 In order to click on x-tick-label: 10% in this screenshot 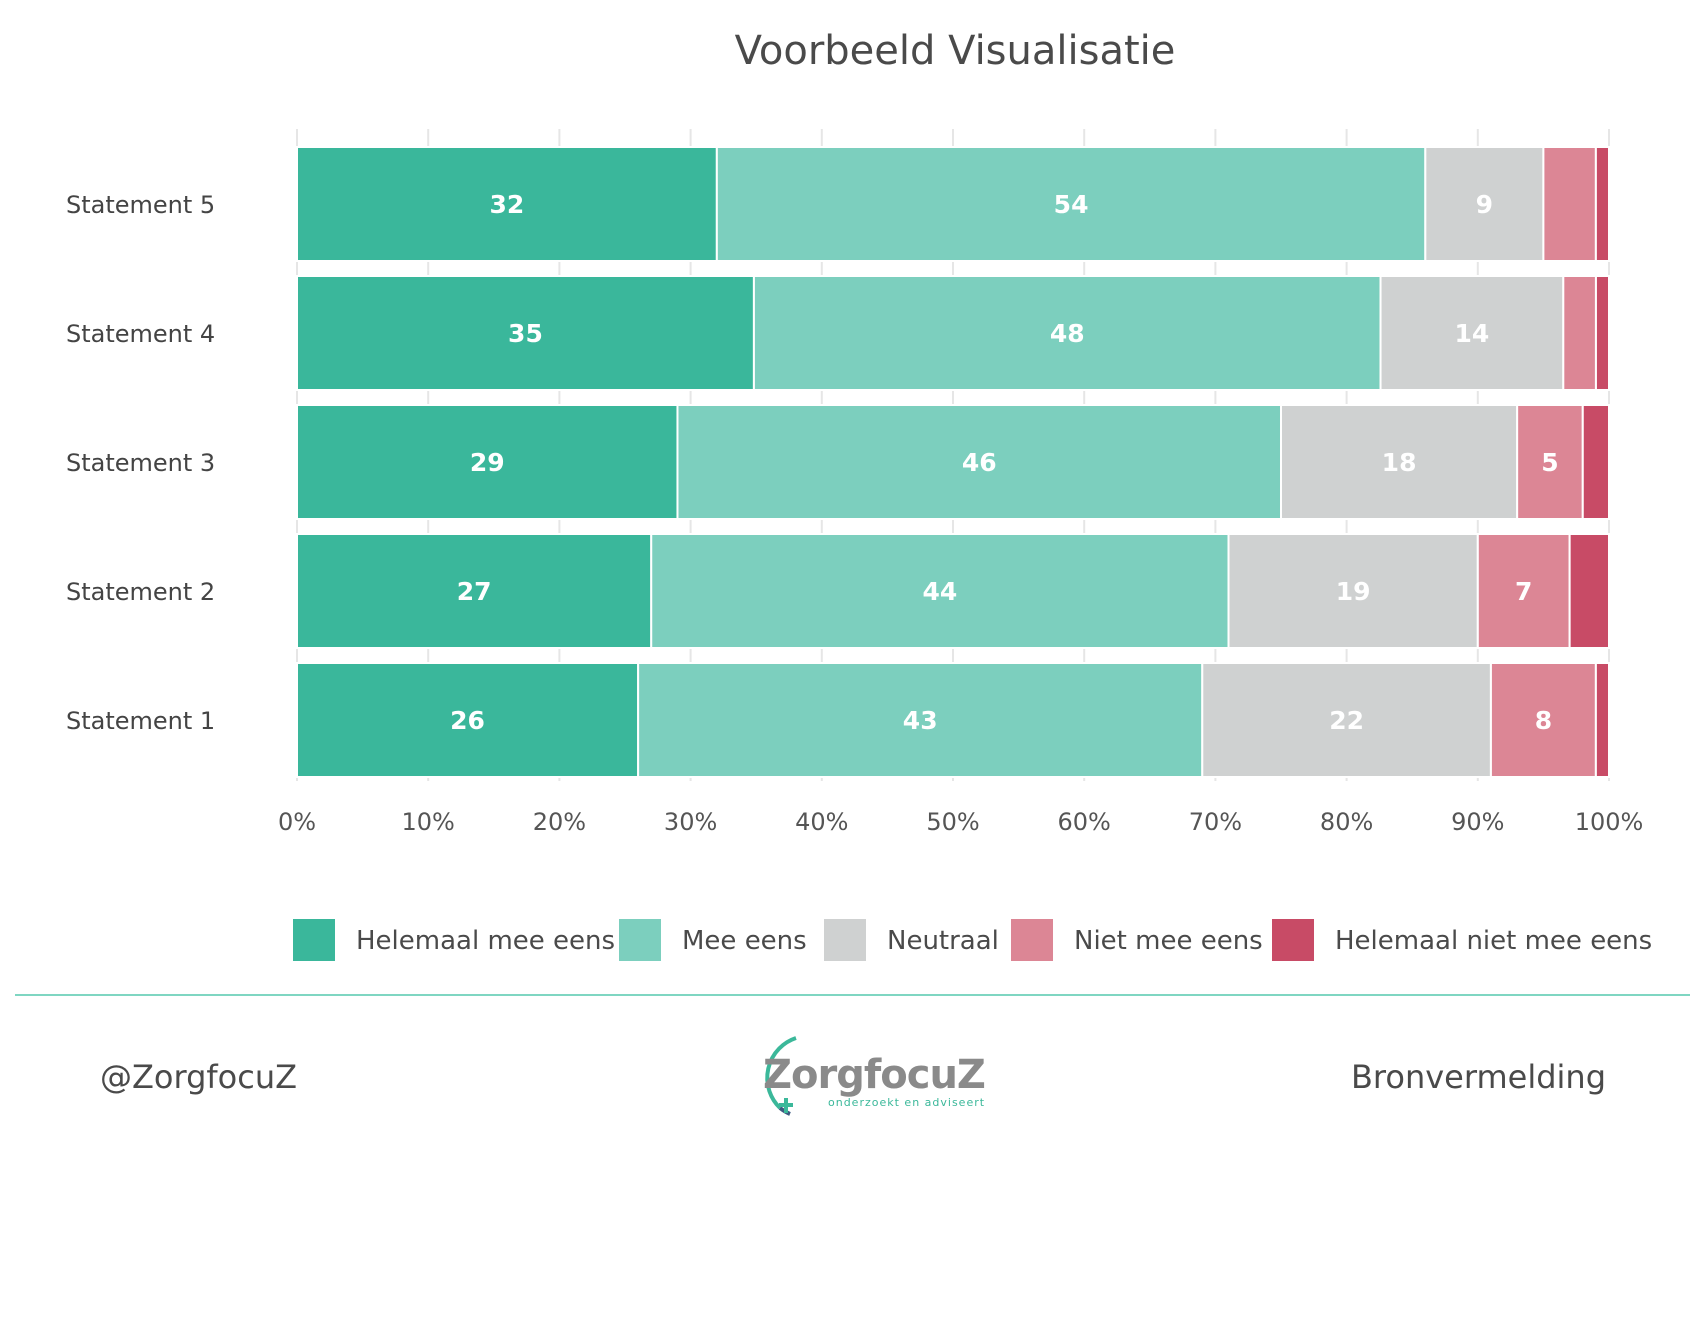, I will do `click(428, 822)`.